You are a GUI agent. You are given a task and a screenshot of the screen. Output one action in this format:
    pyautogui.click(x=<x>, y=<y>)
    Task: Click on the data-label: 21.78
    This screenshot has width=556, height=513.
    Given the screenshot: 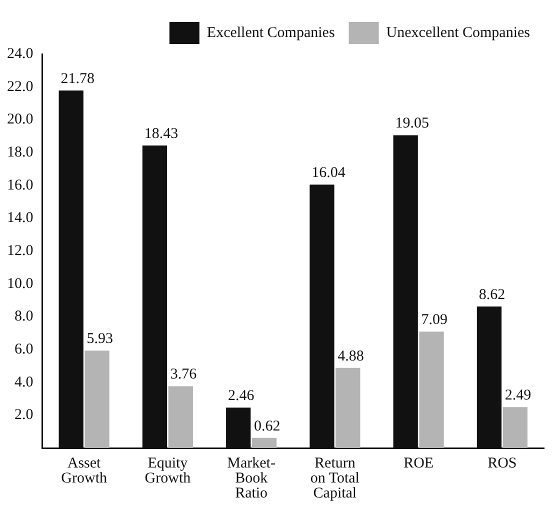 What is the action you would take?
    pyautogui.click(x=77, y=78)
    